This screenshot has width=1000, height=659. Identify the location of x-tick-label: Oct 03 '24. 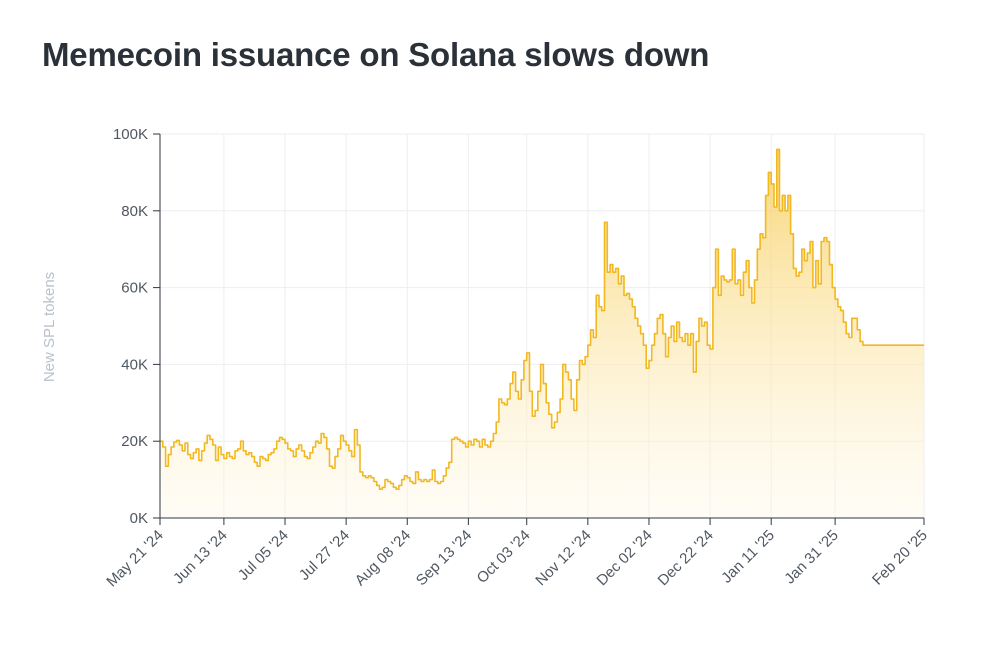
(504, 557).